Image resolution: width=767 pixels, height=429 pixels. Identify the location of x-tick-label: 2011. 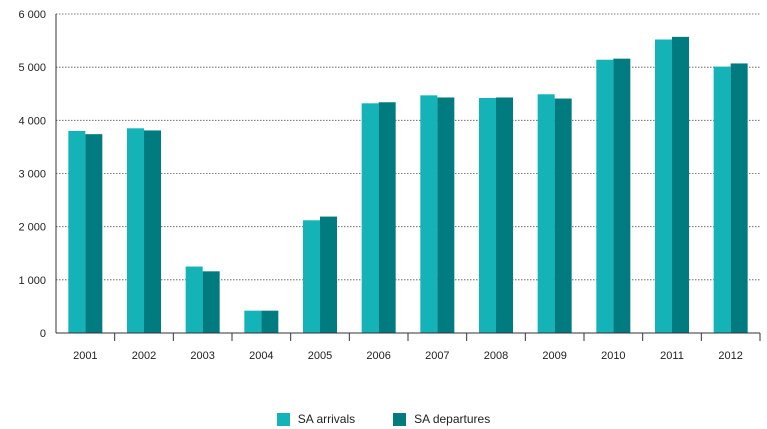
(672, 356).